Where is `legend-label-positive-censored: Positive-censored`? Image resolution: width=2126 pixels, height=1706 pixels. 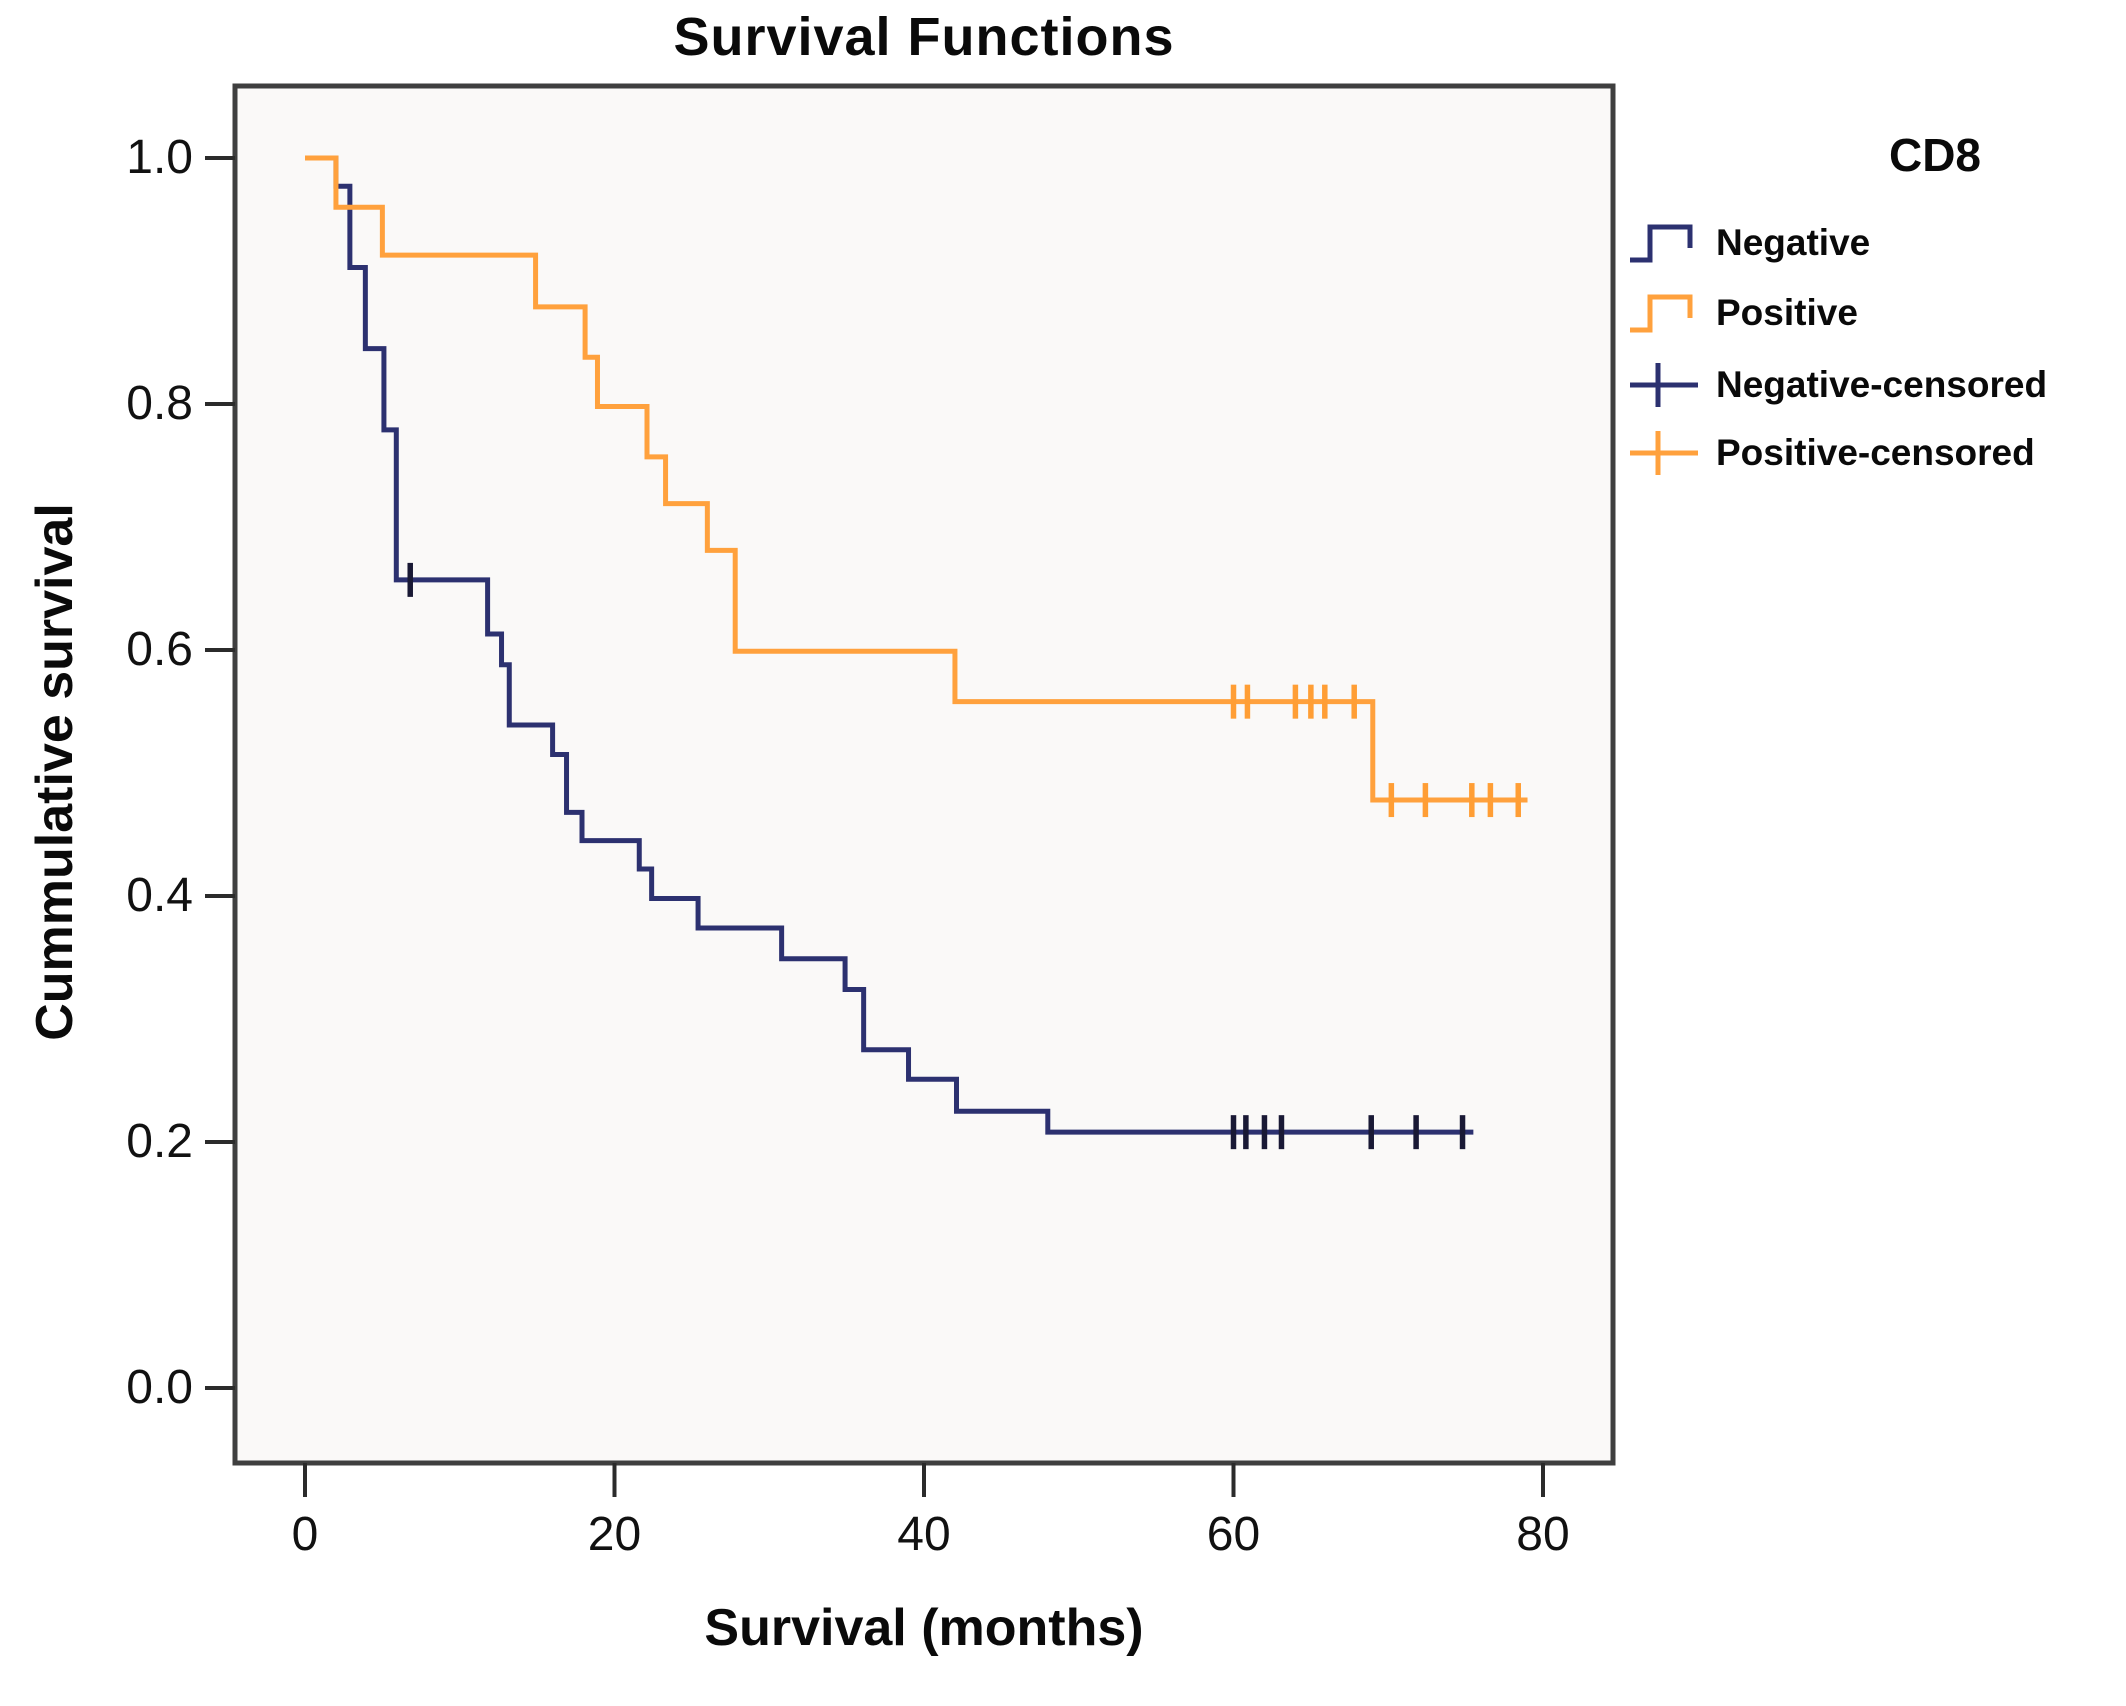 legend-label-positive-censored: Positive-censored is located at coordinates (1875, 452).